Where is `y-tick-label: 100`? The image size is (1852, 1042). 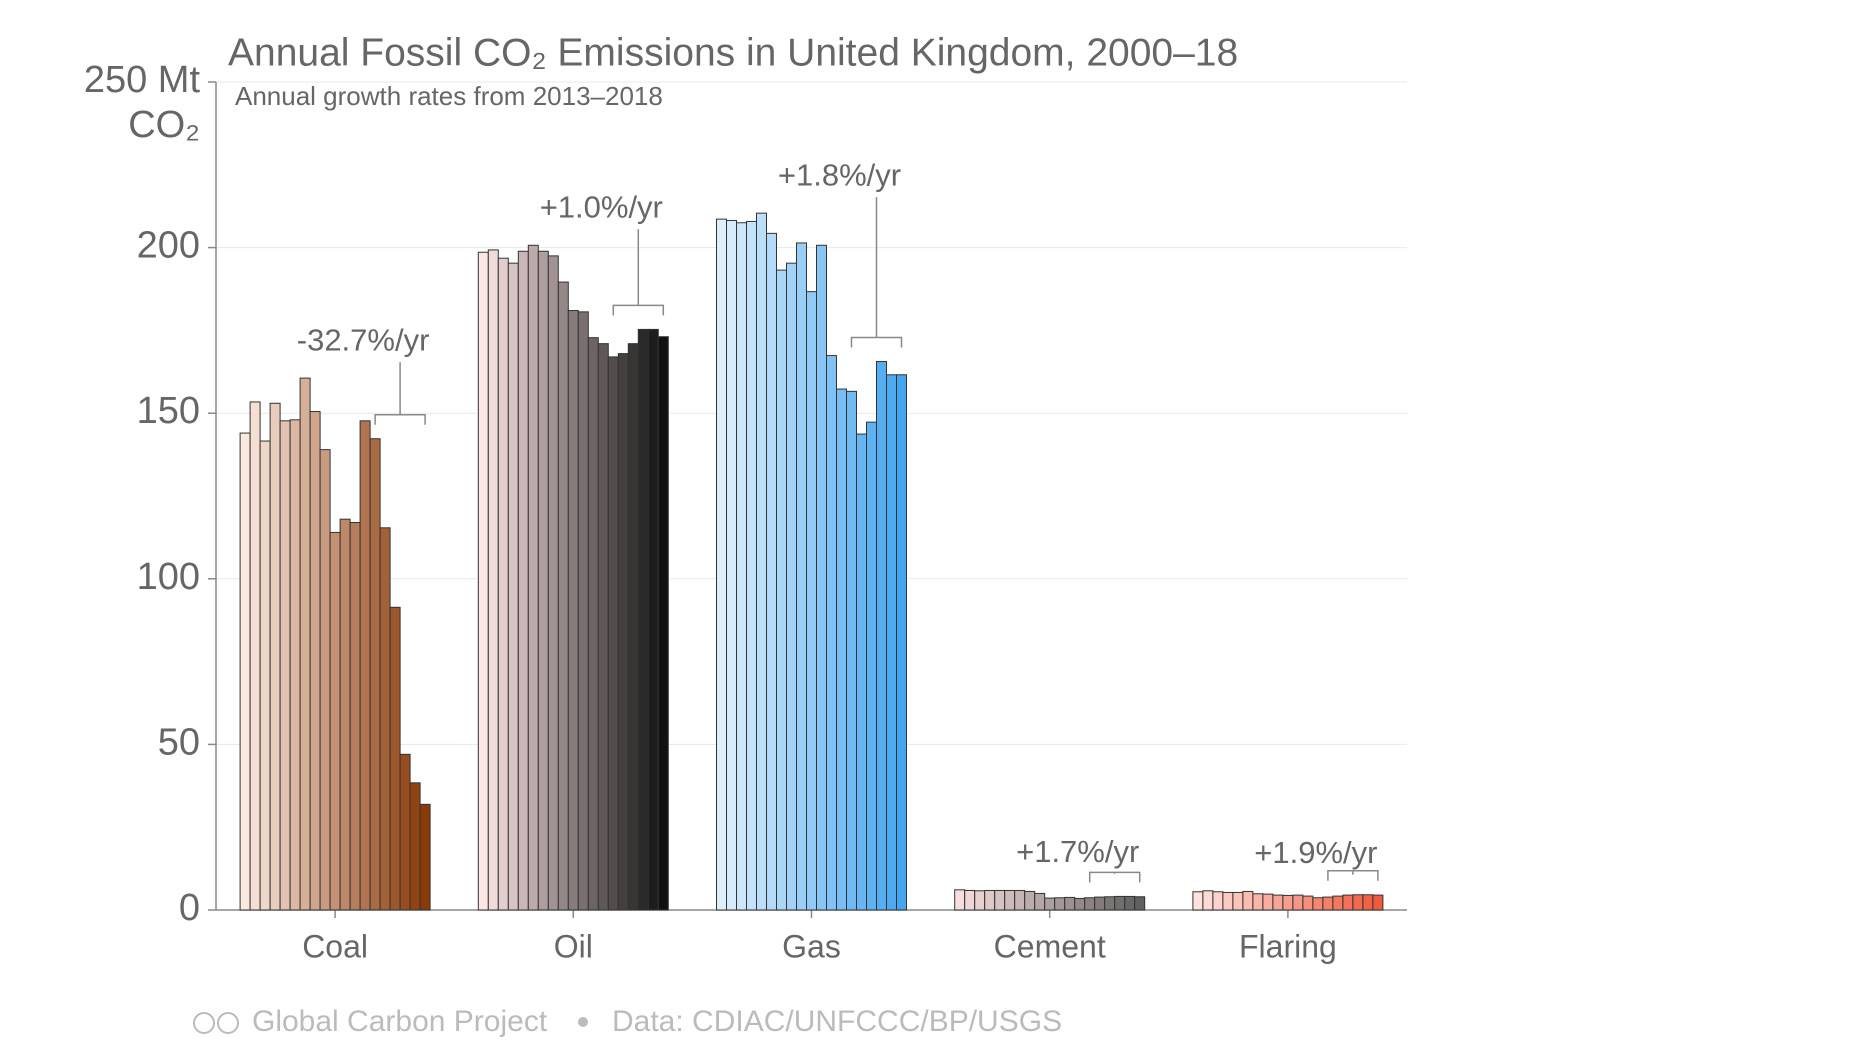
y-tick-label: 100 is located at coordinates (168, 577).